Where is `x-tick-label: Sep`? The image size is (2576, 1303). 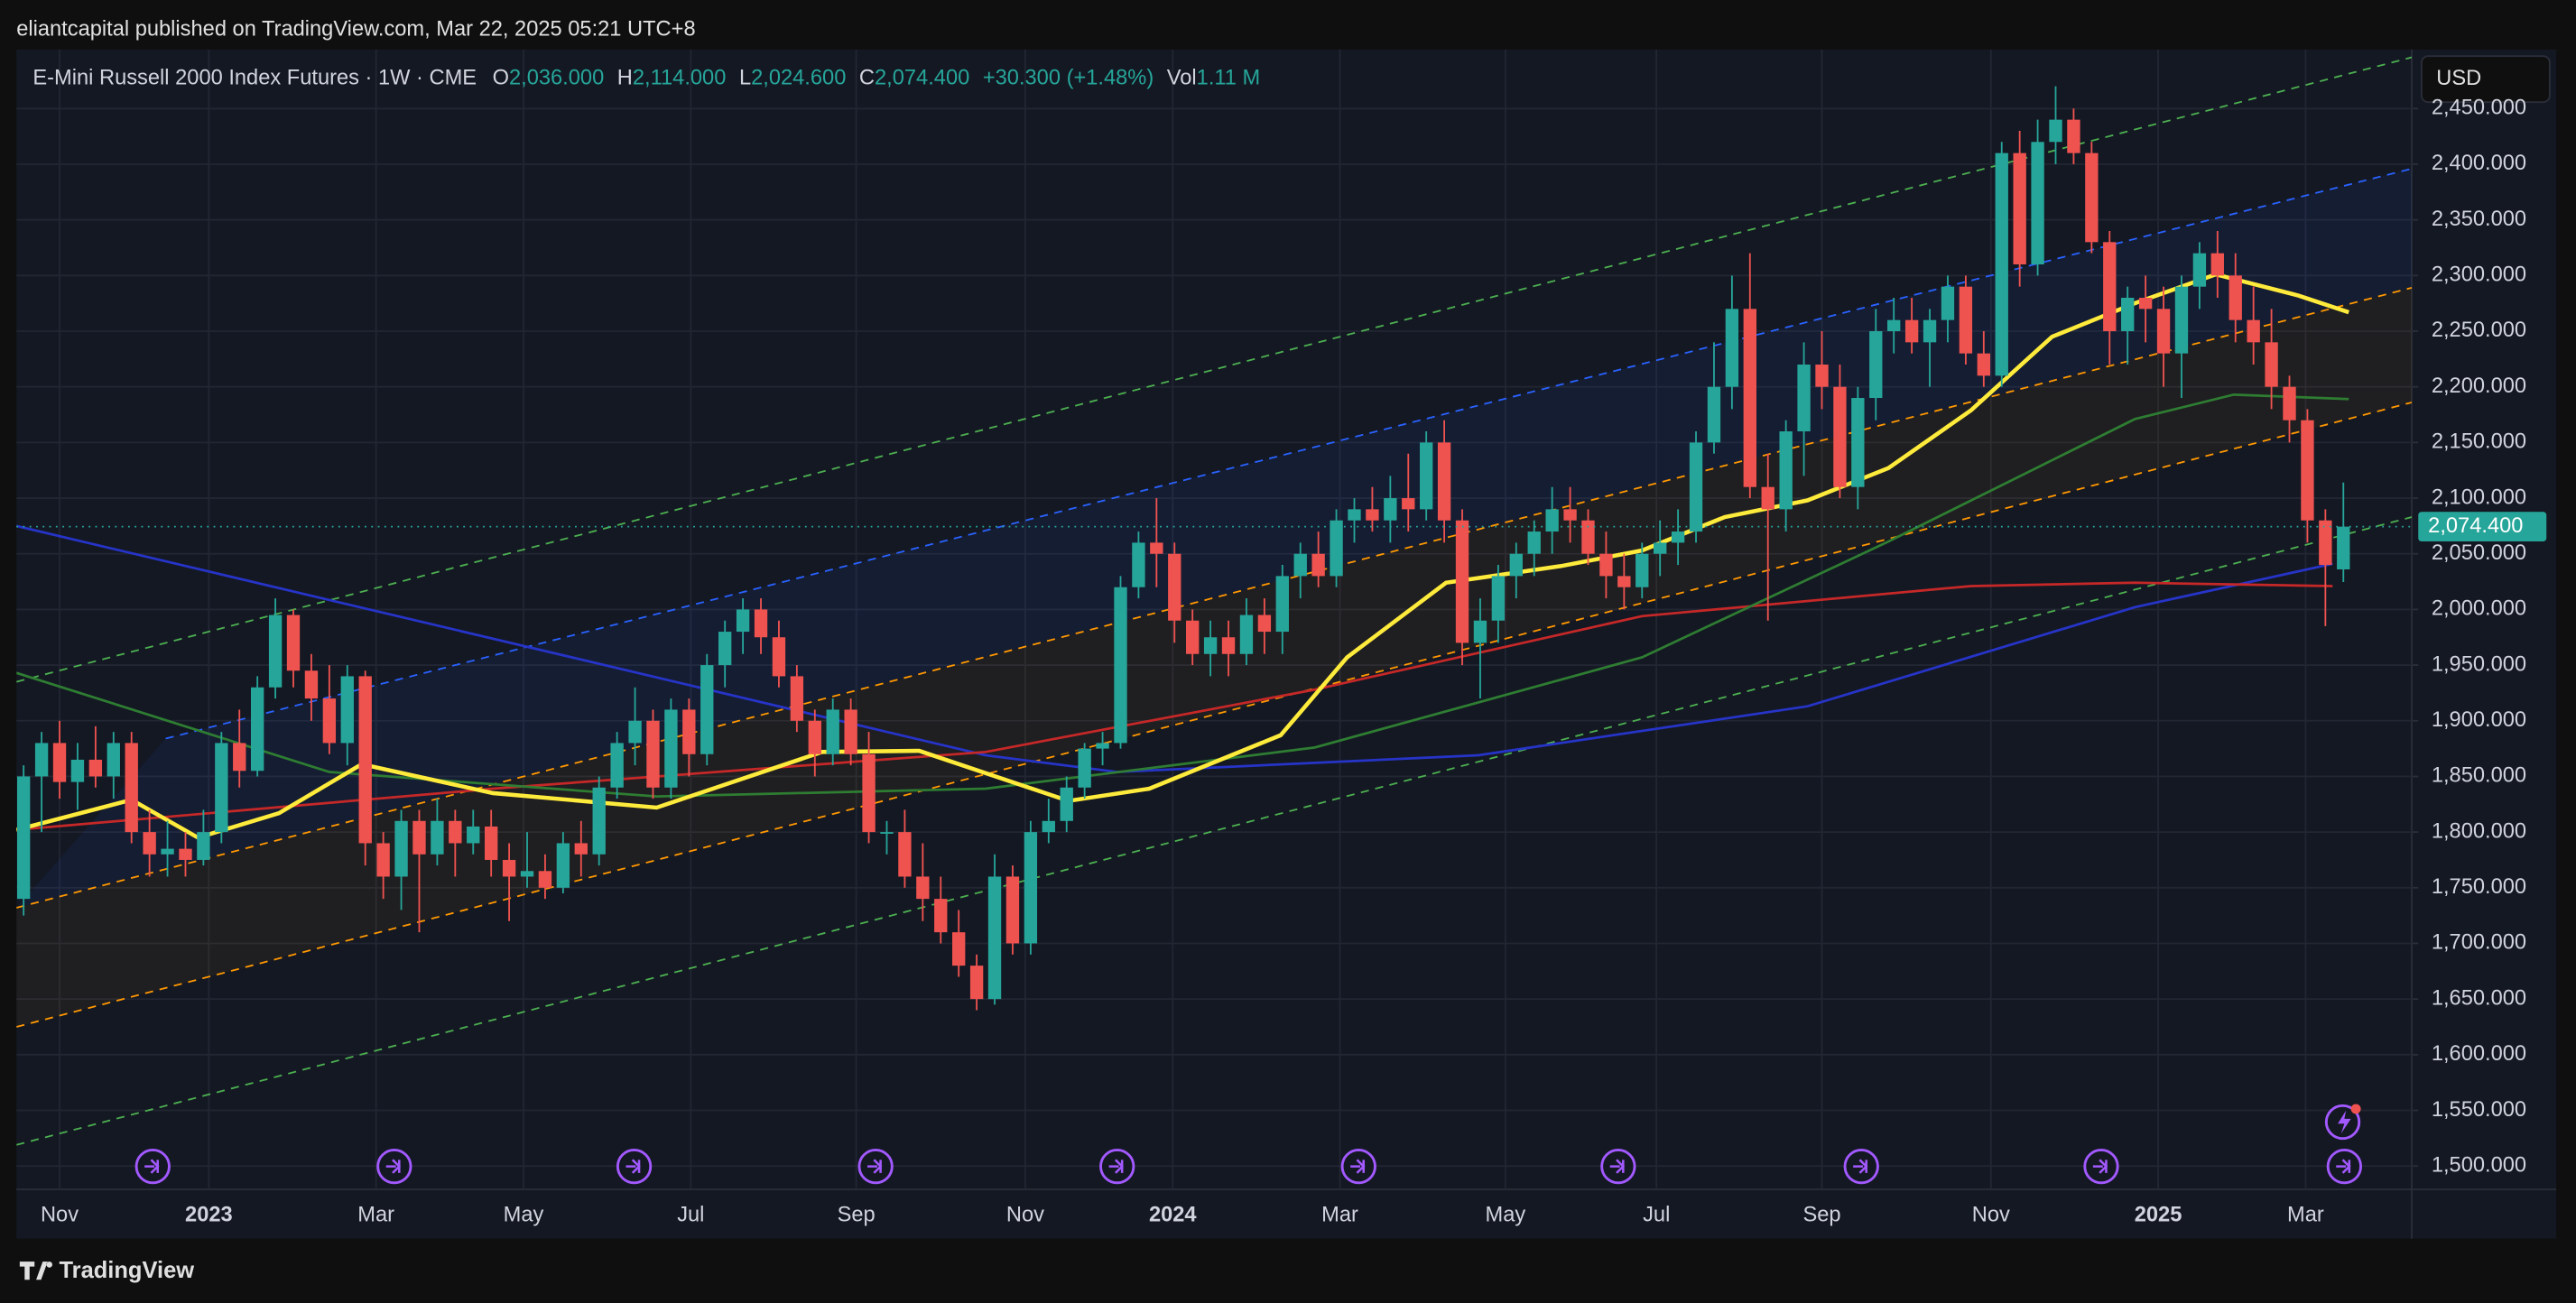 x-tick-label: Sep is located at coordinates (1821, 1215).